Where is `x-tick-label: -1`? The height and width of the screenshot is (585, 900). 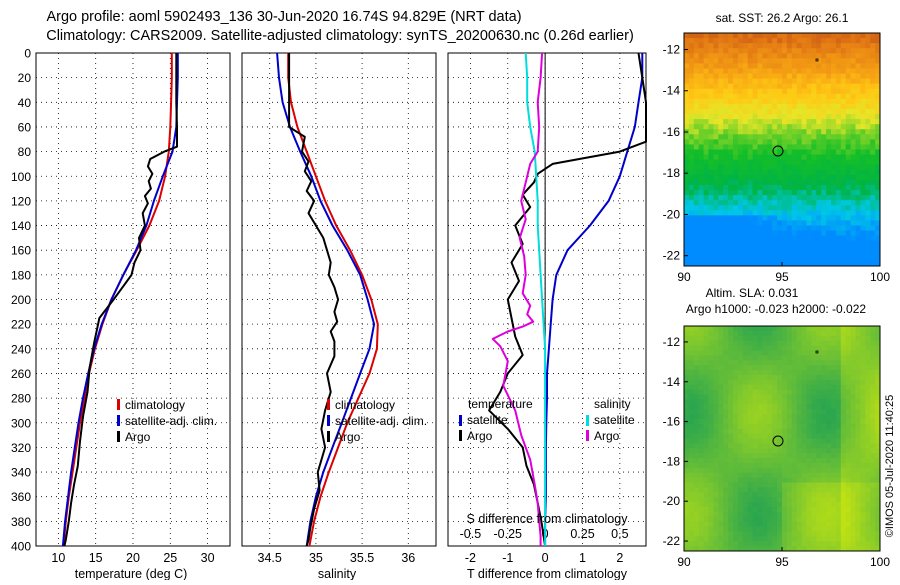 x-tick-label: -1 is located at coordinates (507, 558).